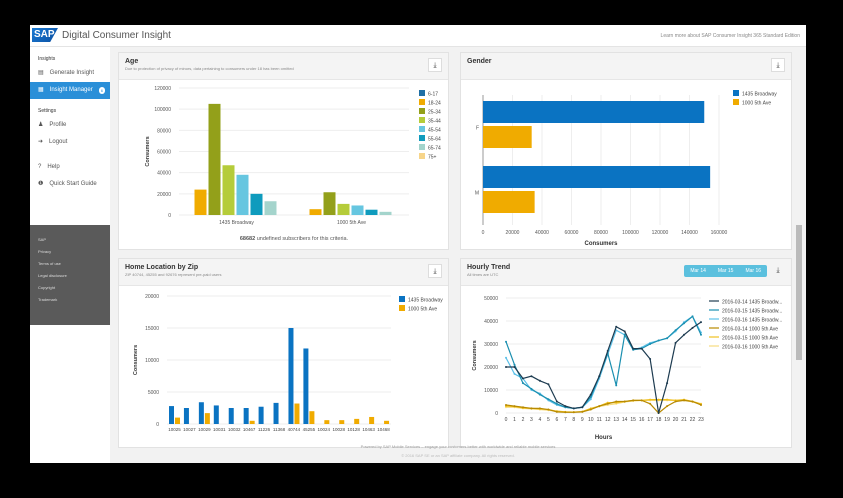 The width and height of the screenshot is (843, 498). Describe the element at coordinates (301, 239) in the screenshot. I see `undefined-text: undefined subscribers for this criteria.` at that location.